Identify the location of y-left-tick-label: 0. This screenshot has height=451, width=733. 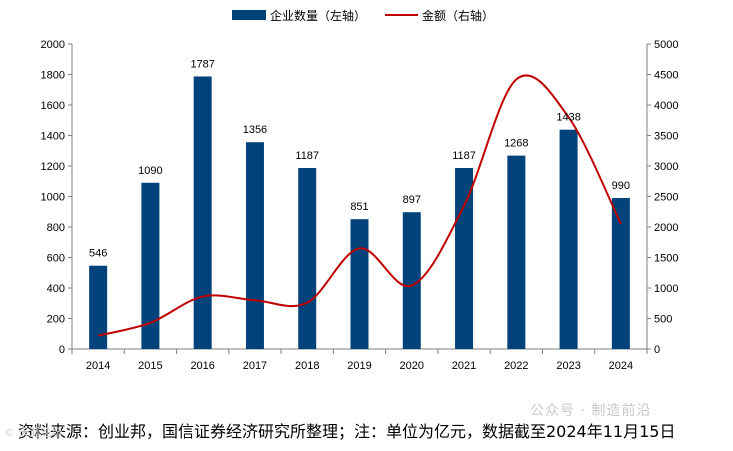
(62, 350).